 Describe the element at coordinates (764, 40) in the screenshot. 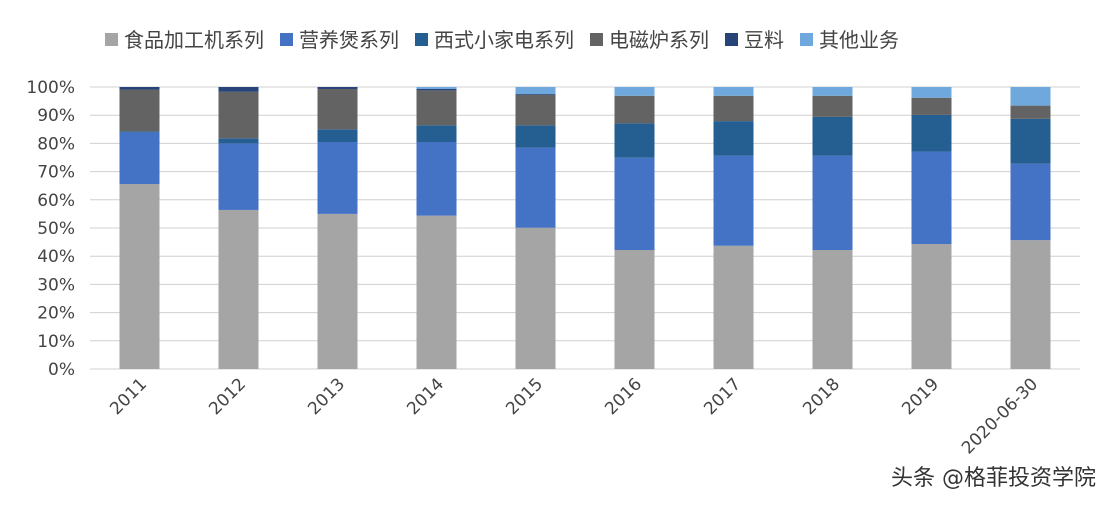

I see `legend-label: 豆料` at that location.